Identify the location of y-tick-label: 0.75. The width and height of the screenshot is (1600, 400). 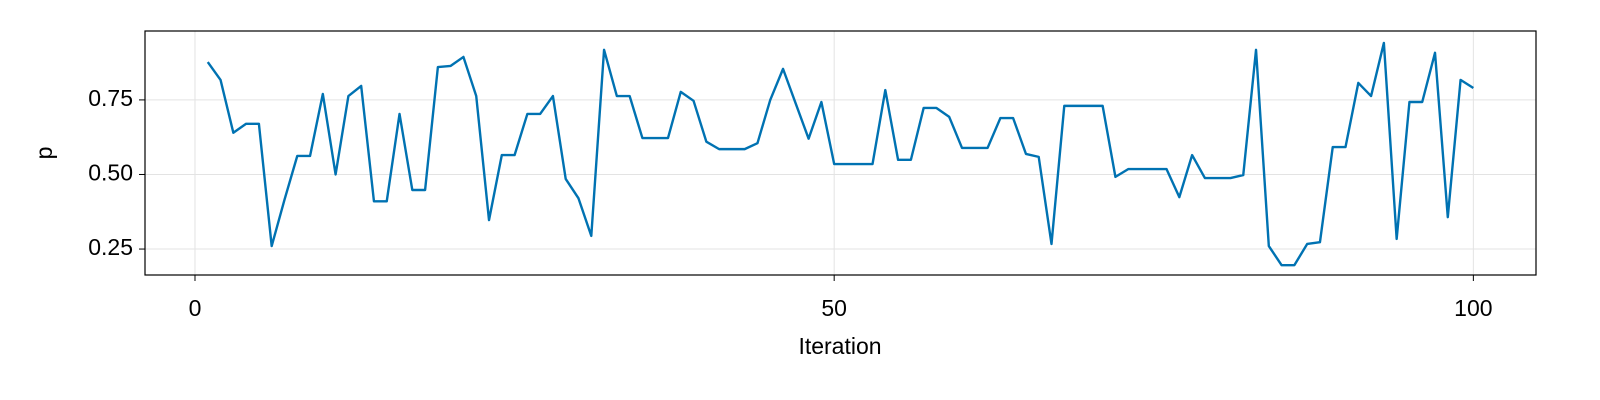
(110, 98).